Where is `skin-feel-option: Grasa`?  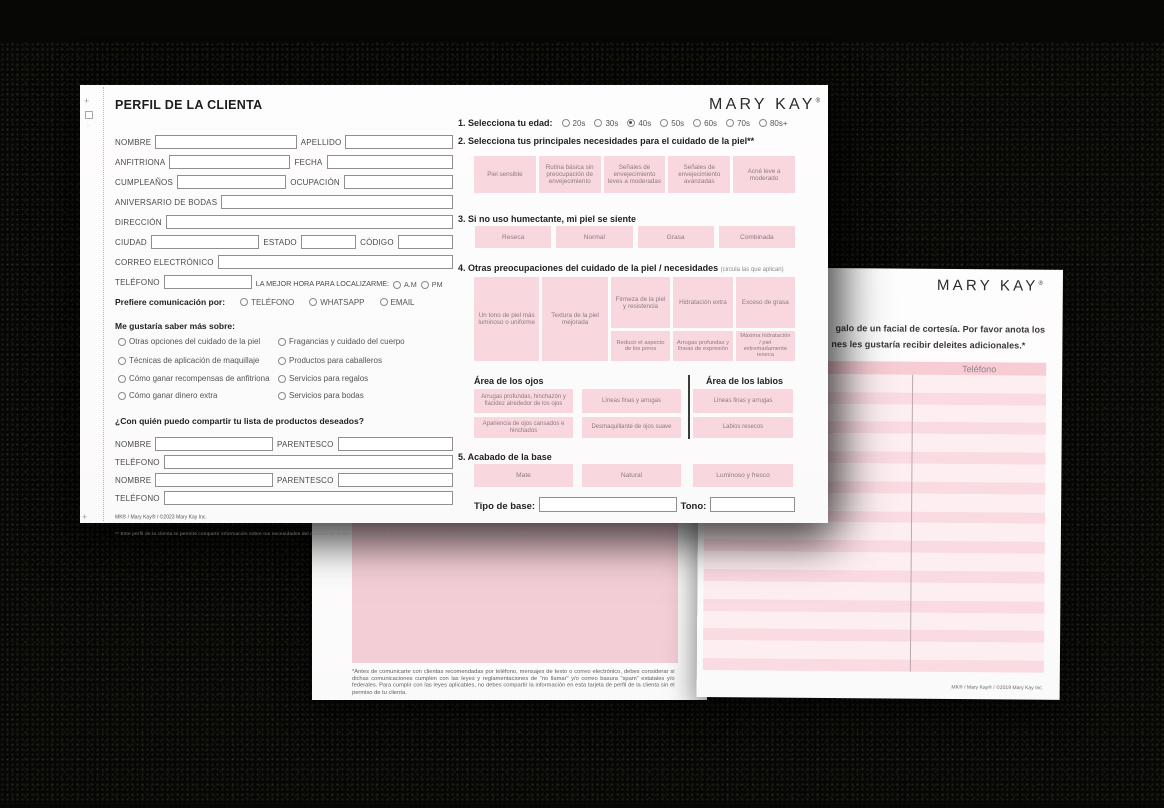
skin-feel-option: Grasa is located at coordinates (675, 237).